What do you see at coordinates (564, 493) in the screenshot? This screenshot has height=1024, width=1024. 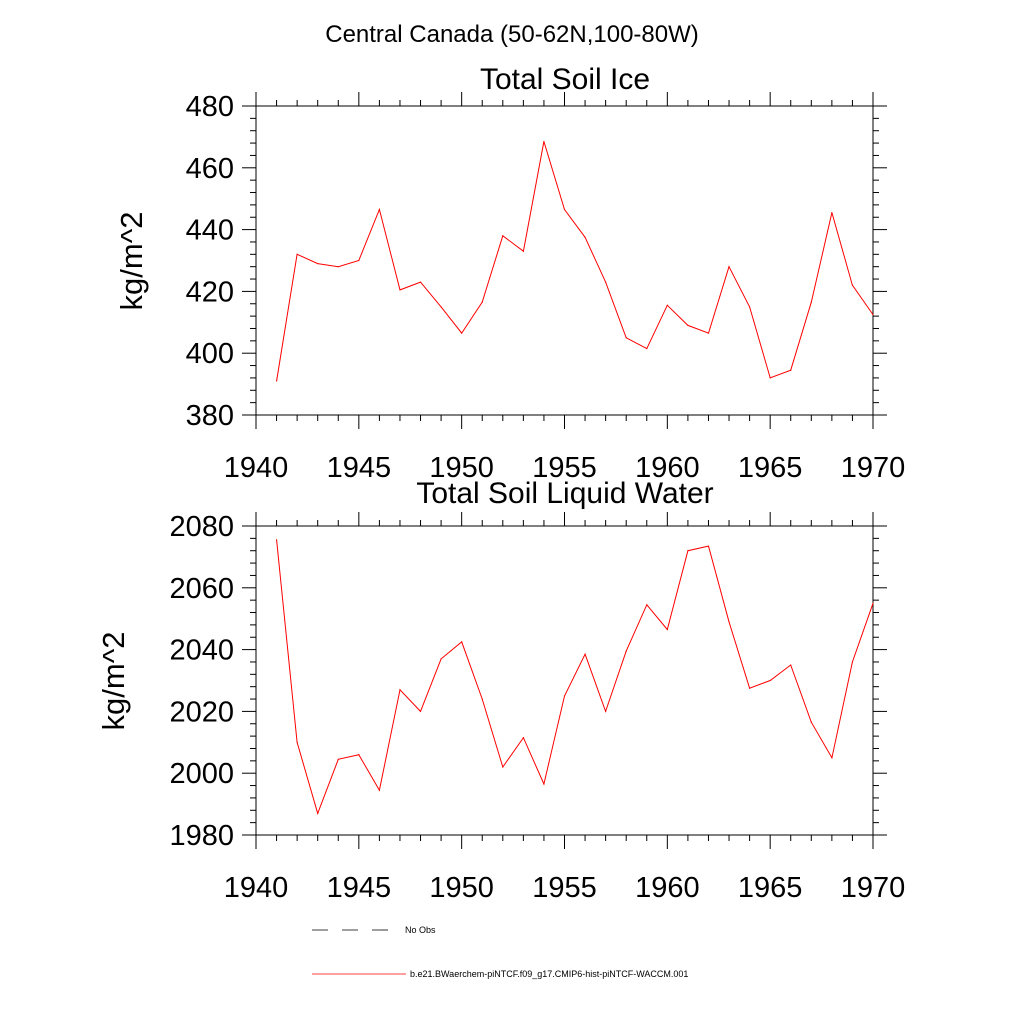 I see `panel-title: Total Soil Liquid Water` at bounding box center [564, 493].